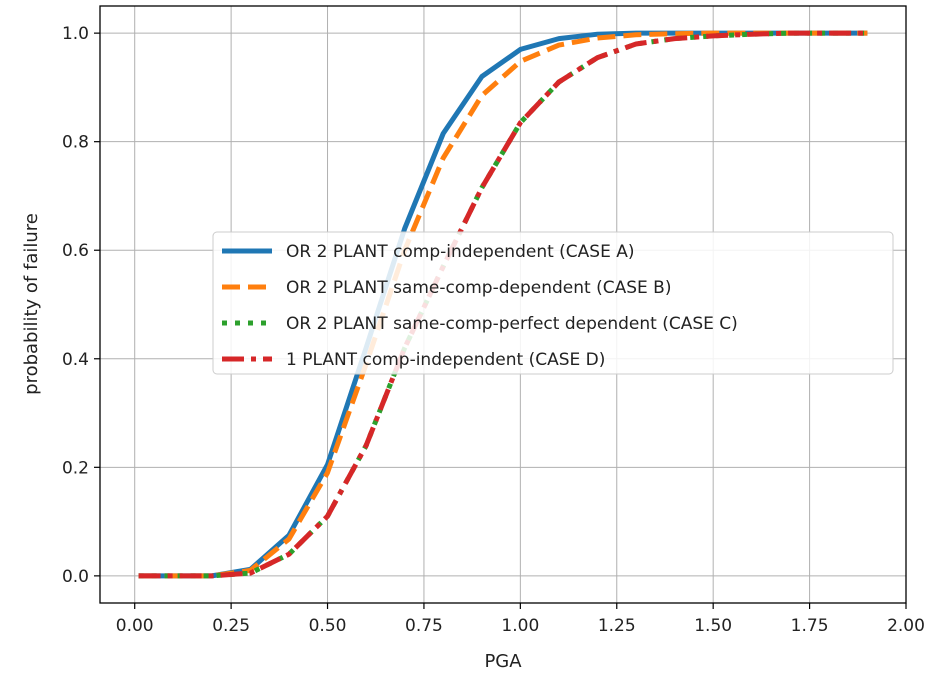  What do you see at coordinates (135, 626) in the screenshot?
I see `x-tick-label: 0.00` at bounding box center [135, 626].